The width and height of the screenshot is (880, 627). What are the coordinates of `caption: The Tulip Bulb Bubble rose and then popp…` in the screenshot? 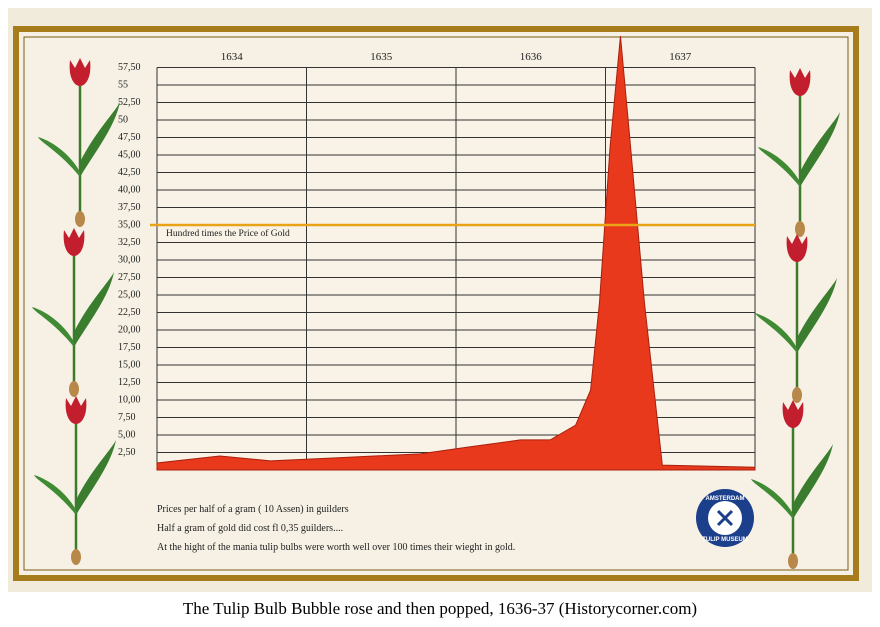 It's located at (440, 608).